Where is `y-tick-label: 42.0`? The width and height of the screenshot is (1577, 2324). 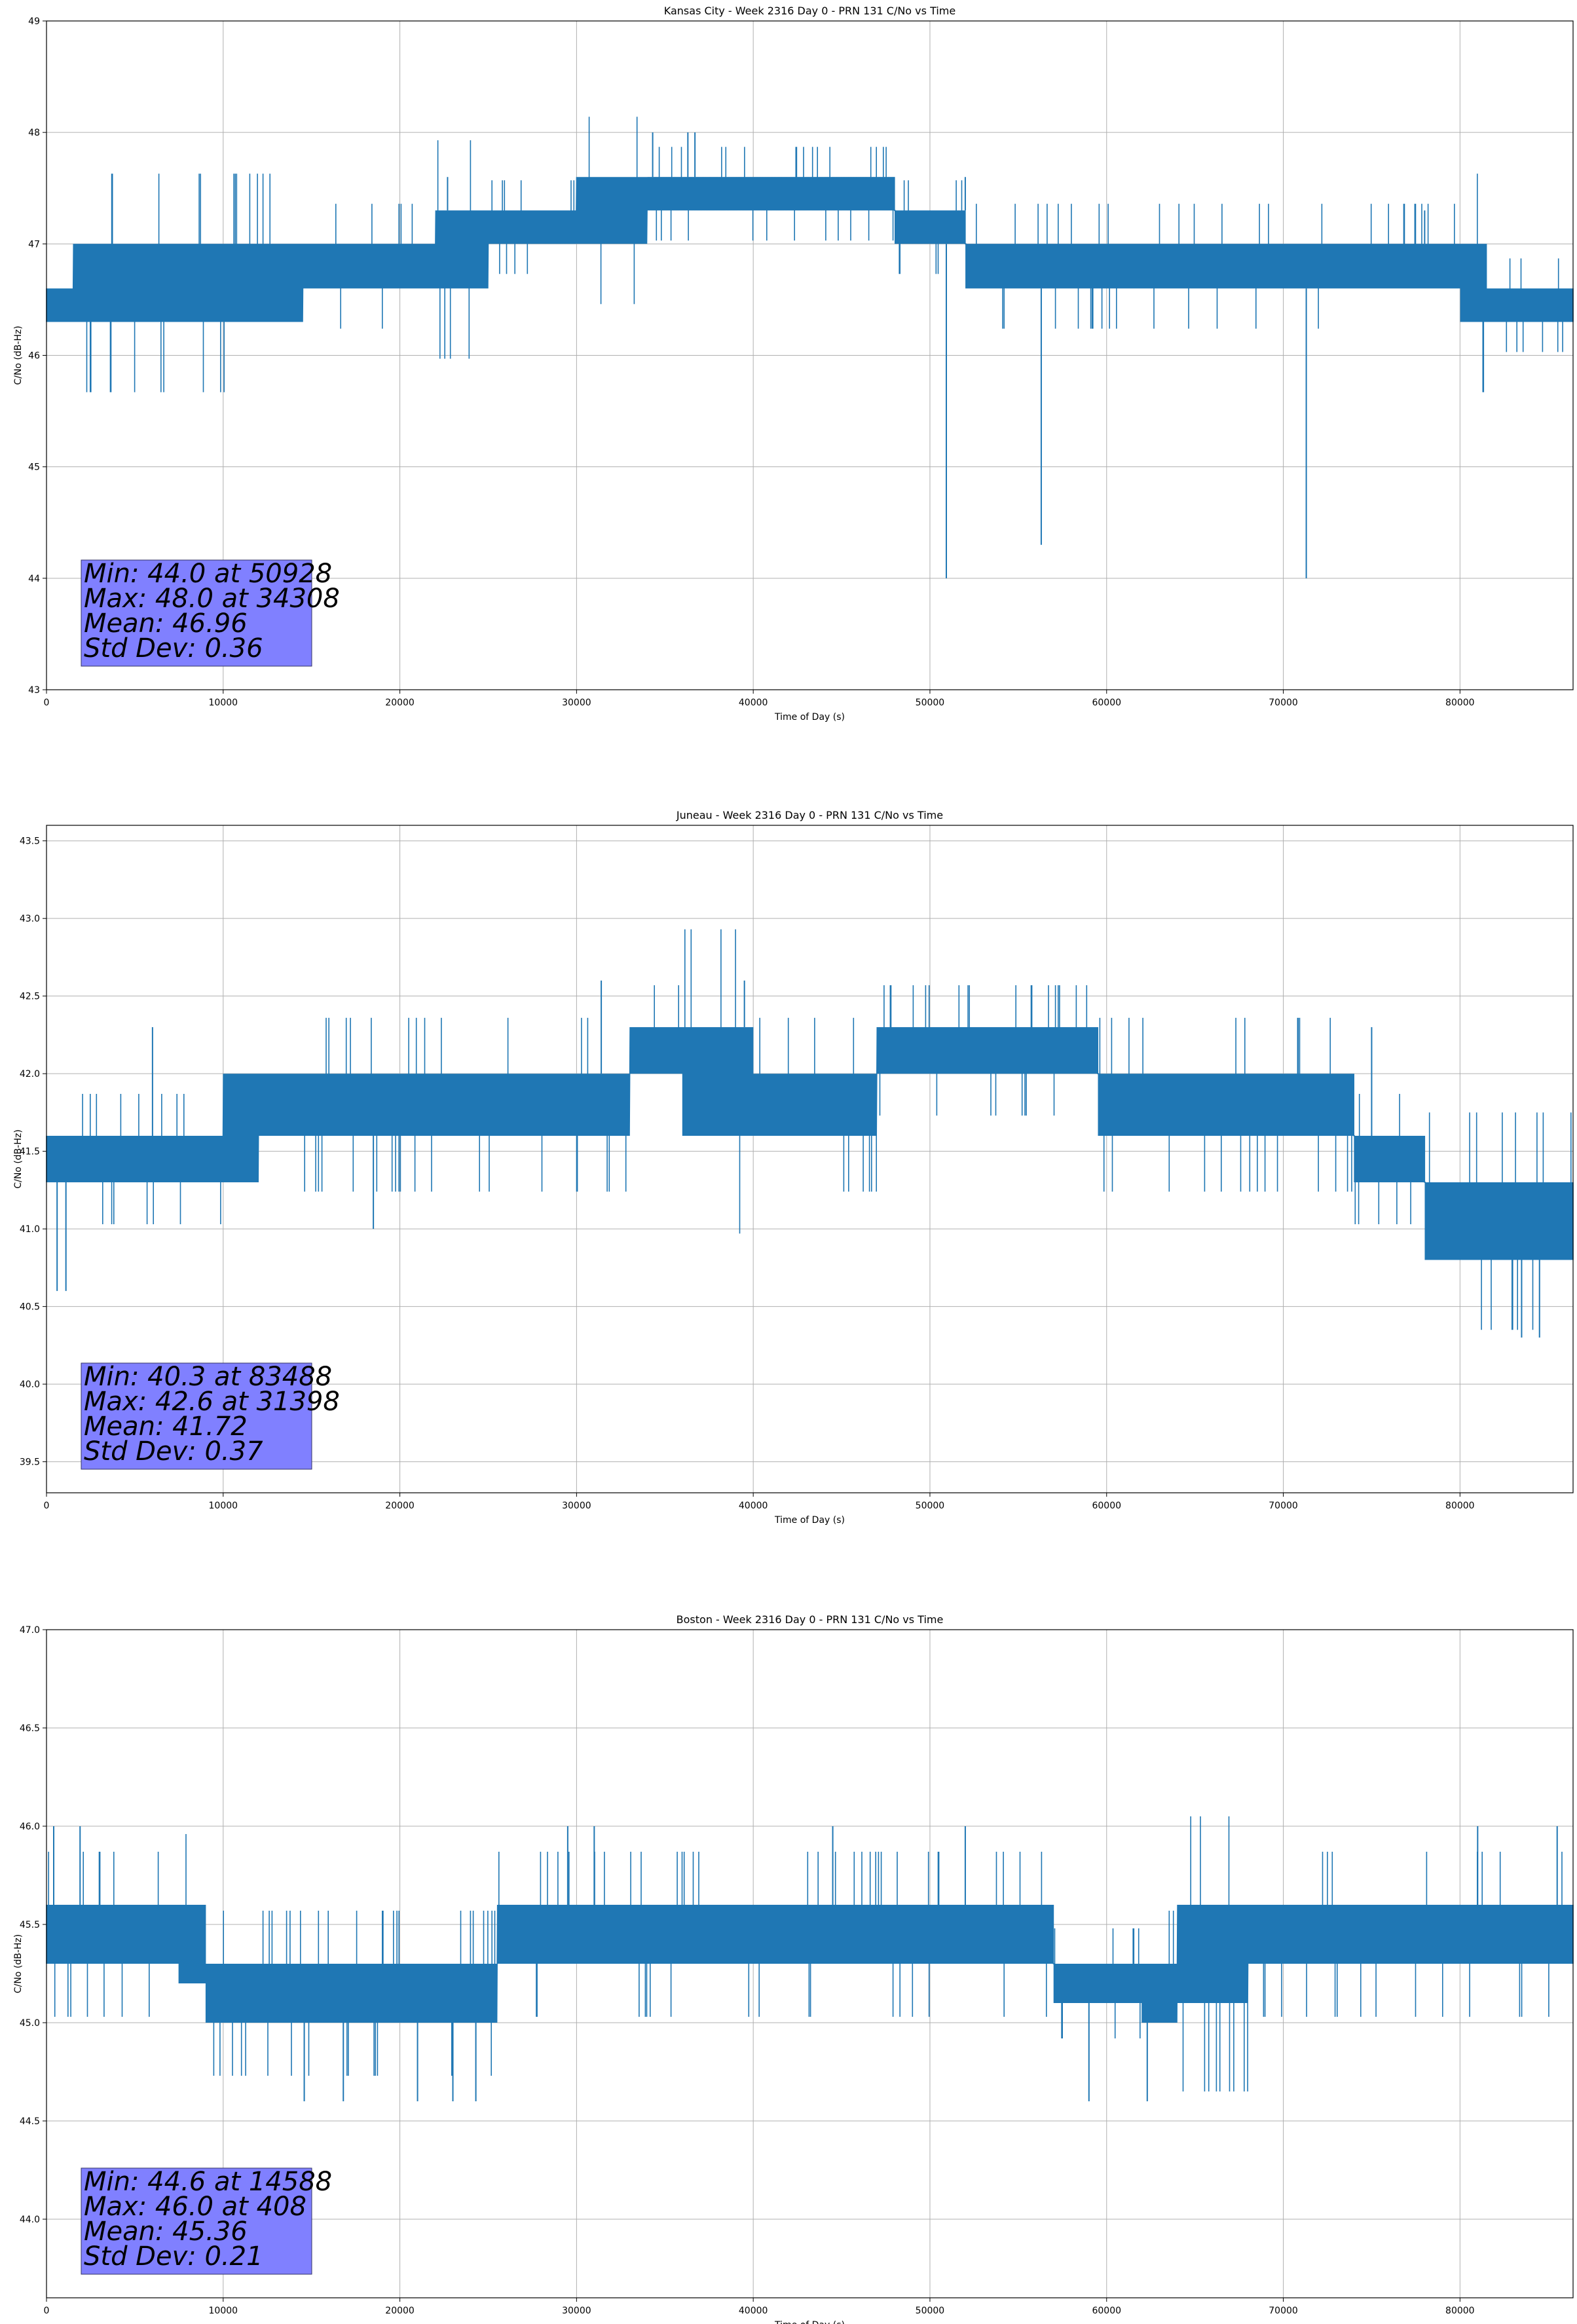
y-tick-label: 42.0 is located at coordinates (30, 1074).